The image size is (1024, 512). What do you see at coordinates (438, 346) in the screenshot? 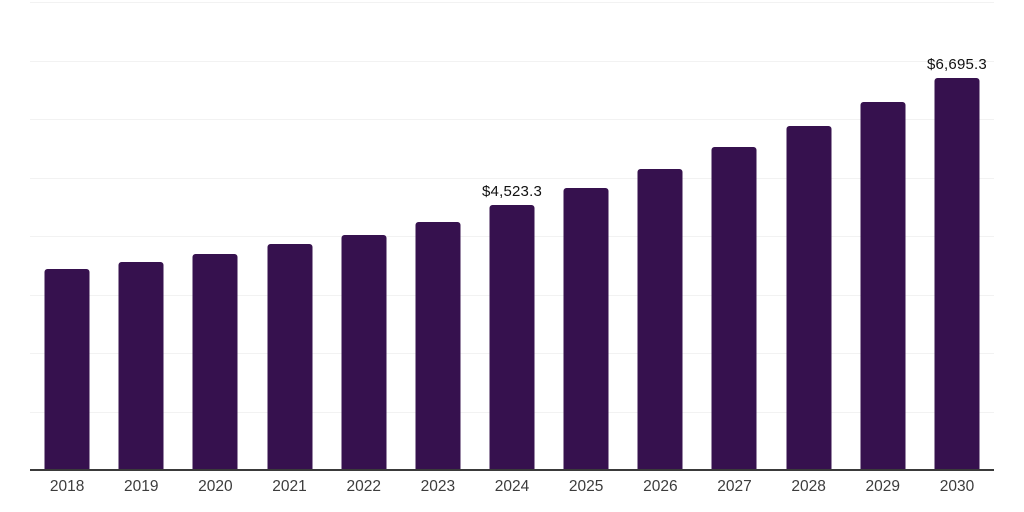
I see `bar-2023` at bounding box center [438, 346].